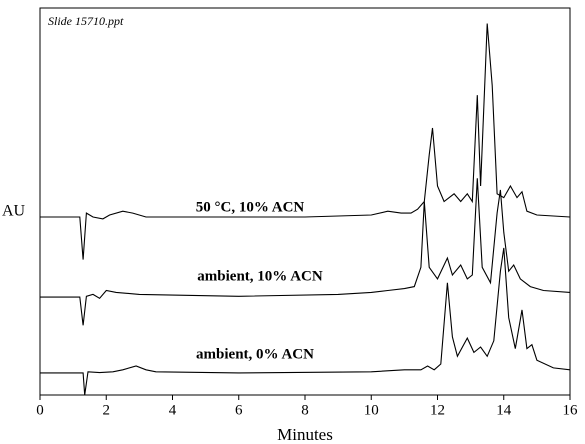 Image resolution: width=585 pixels, height=444 pixels. Describe the element at coordinates (173, 410) in the screenshot. I see `x-tick-label: 4` at that location.